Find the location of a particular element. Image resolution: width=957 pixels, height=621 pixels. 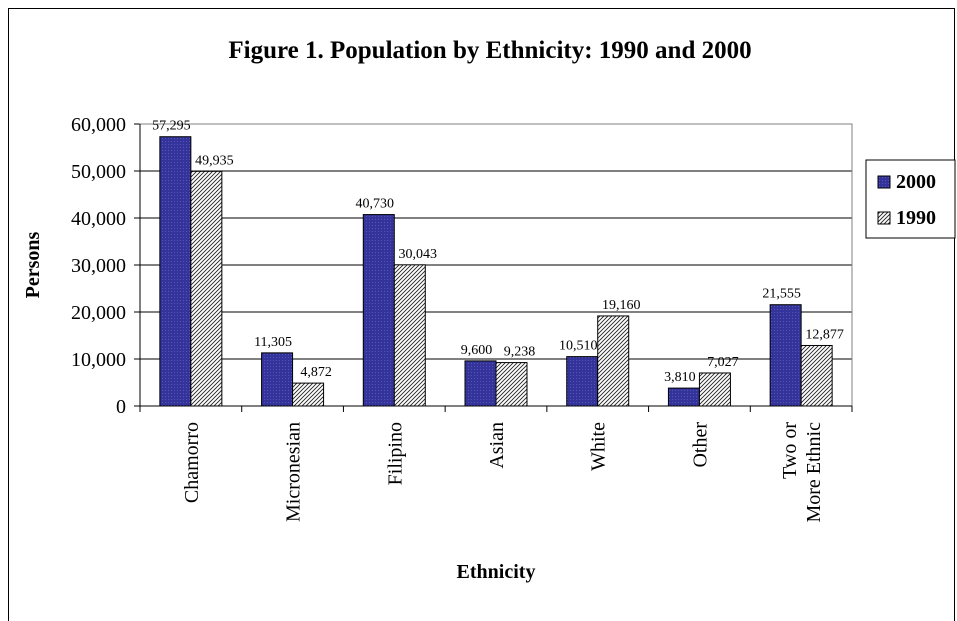

y-axis-title: Persons is located at coordinates (33, 264).